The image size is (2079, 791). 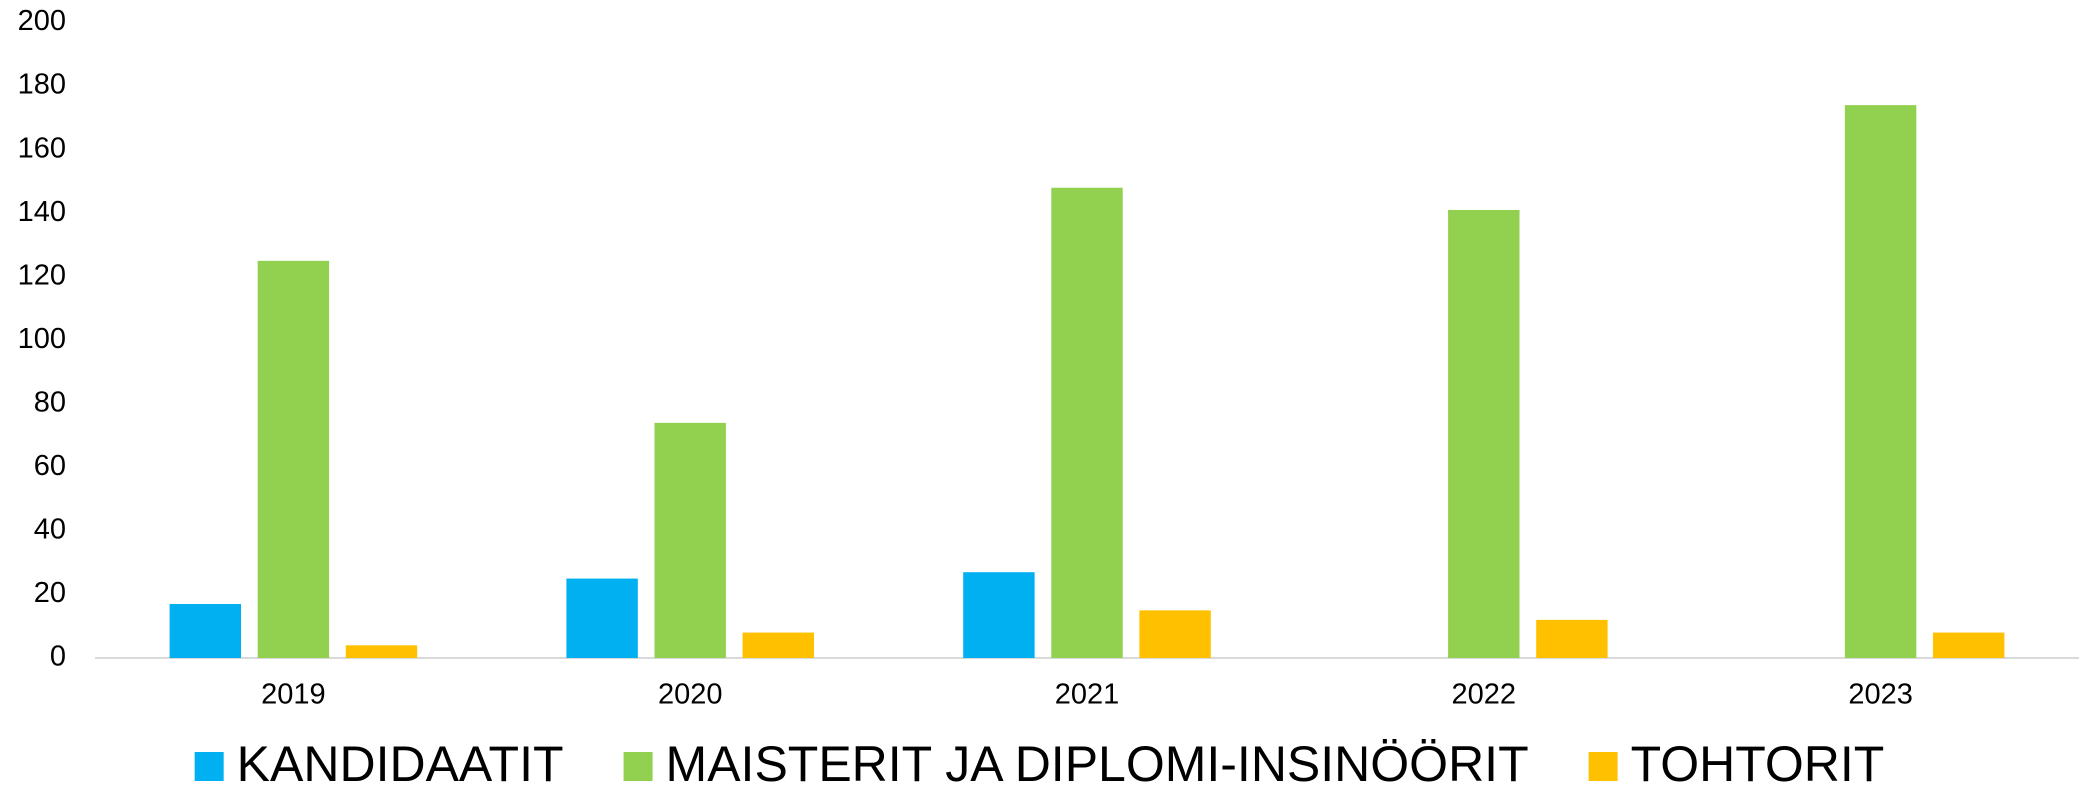 I want to click on y-tick-label: 80, so click(x=50, y=402).